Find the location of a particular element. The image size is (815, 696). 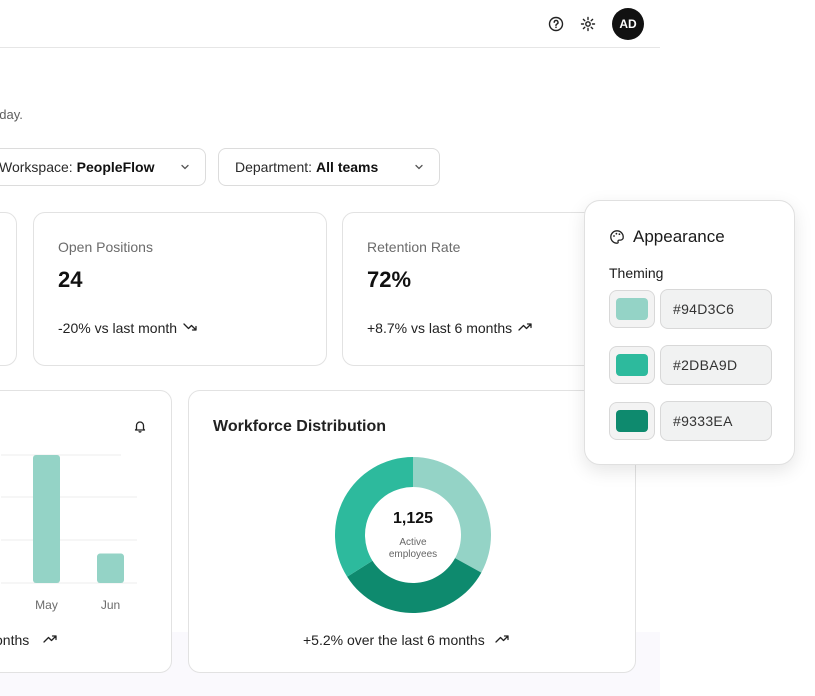

bar-may is located at coordinates (46, 519).